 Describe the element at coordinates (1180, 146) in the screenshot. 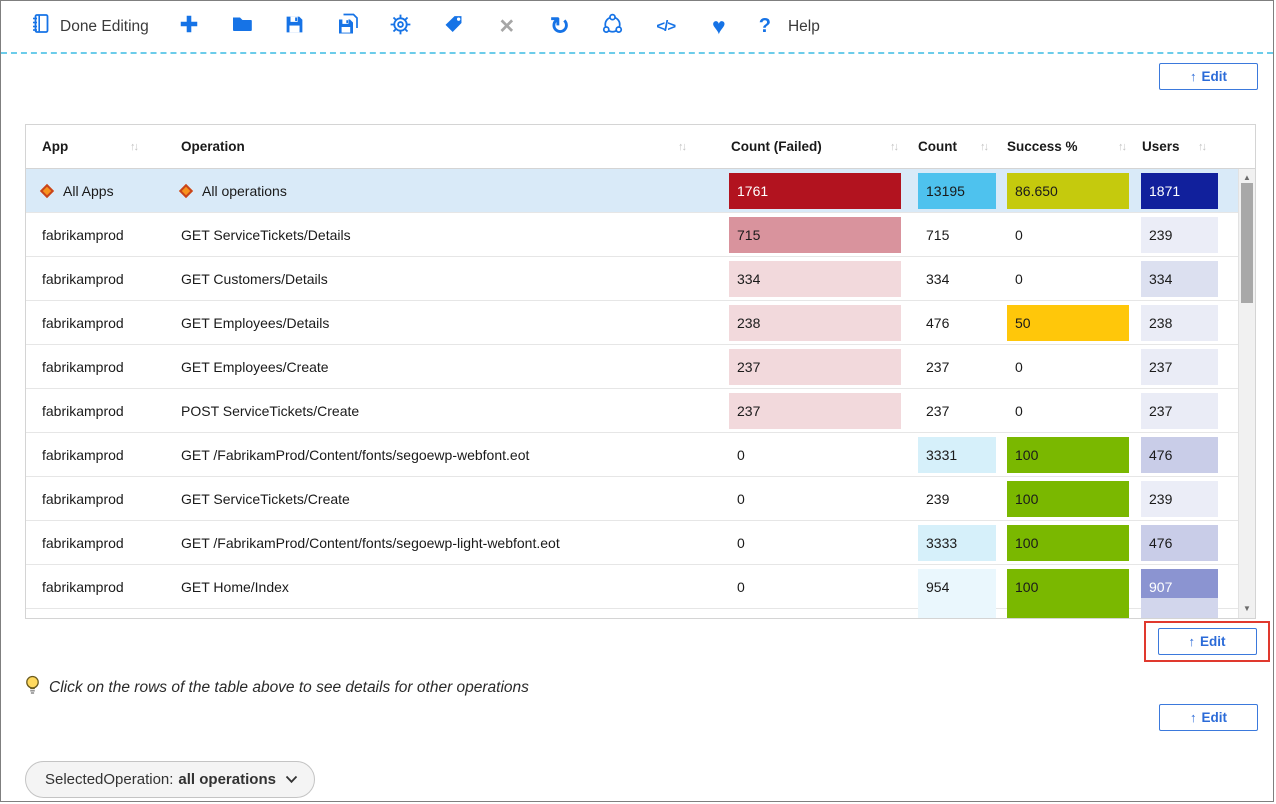

I see `column-header-users: Users ↑↓` at that location.